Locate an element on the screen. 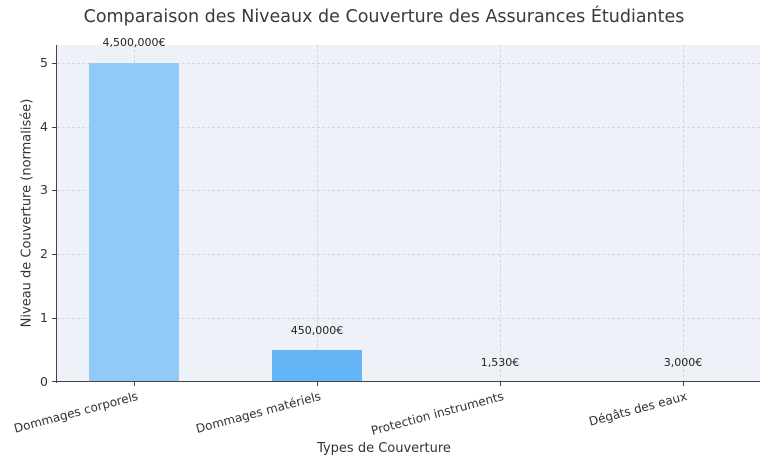  data-label-2: 1,530€ is located at coordinates (500, 362).